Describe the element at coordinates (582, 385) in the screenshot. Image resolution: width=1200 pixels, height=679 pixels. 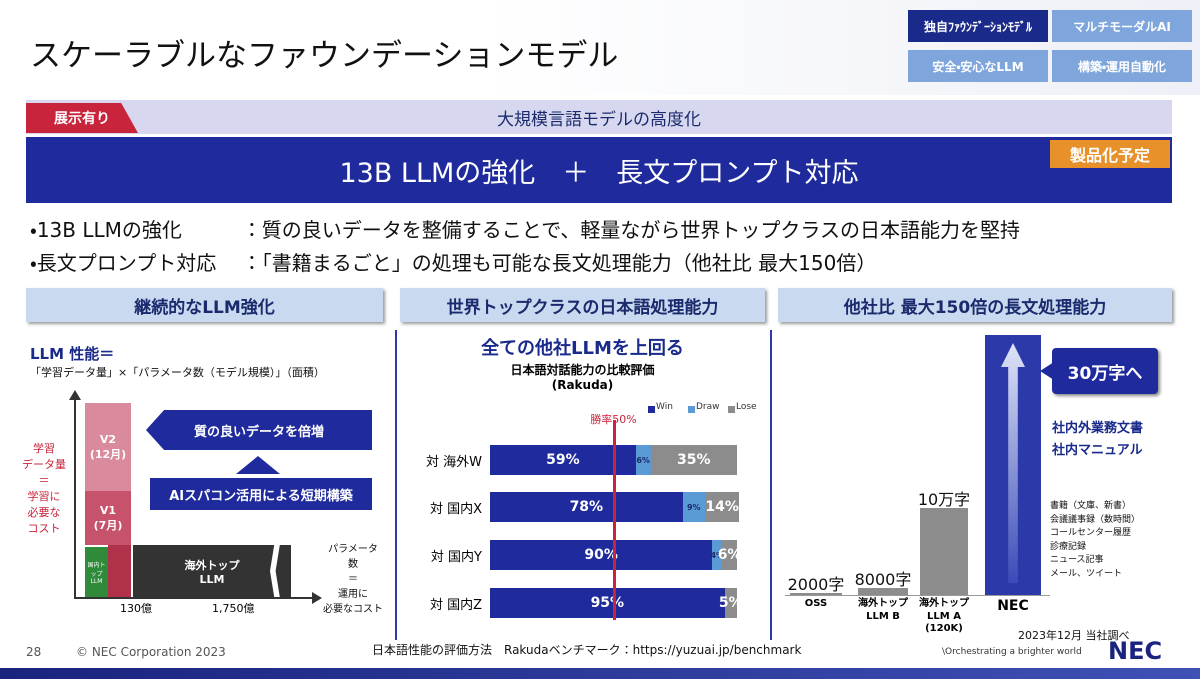
I see `chart-subtitle: (Rakuda)` at that location.